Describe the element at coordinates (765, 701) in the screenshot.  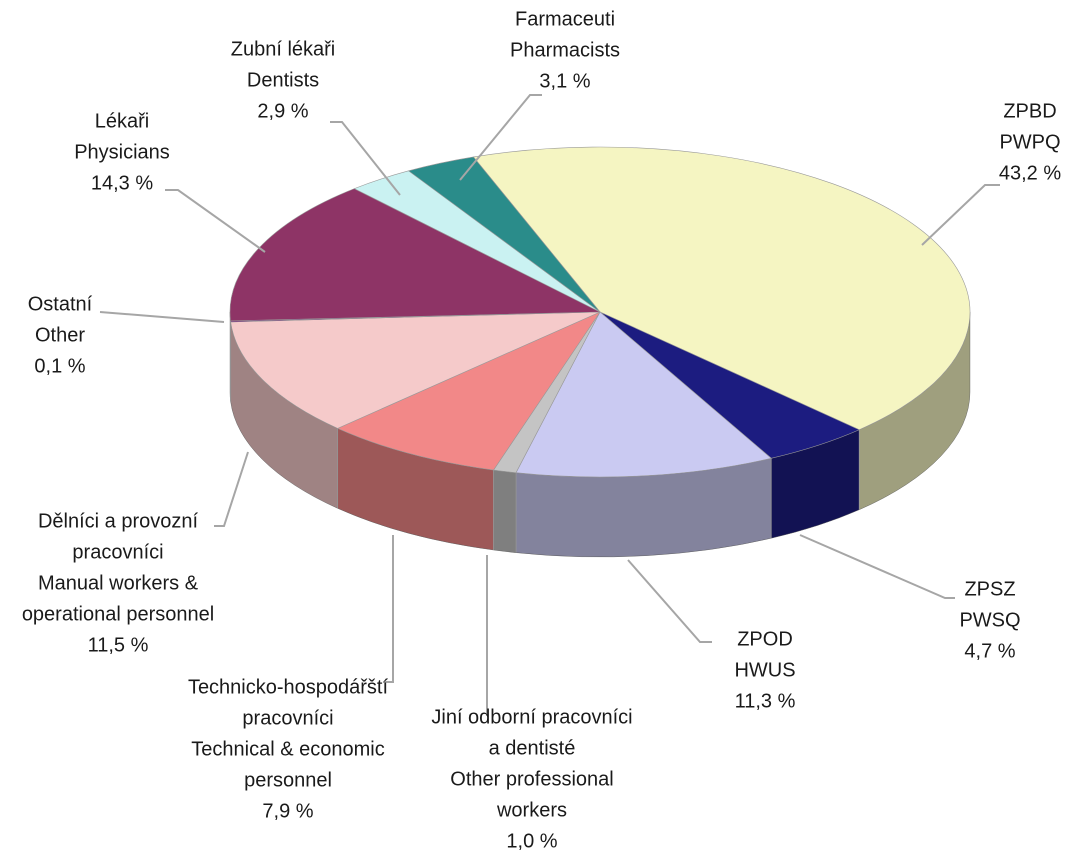
I see `value-label: 11,3 %` at that location.